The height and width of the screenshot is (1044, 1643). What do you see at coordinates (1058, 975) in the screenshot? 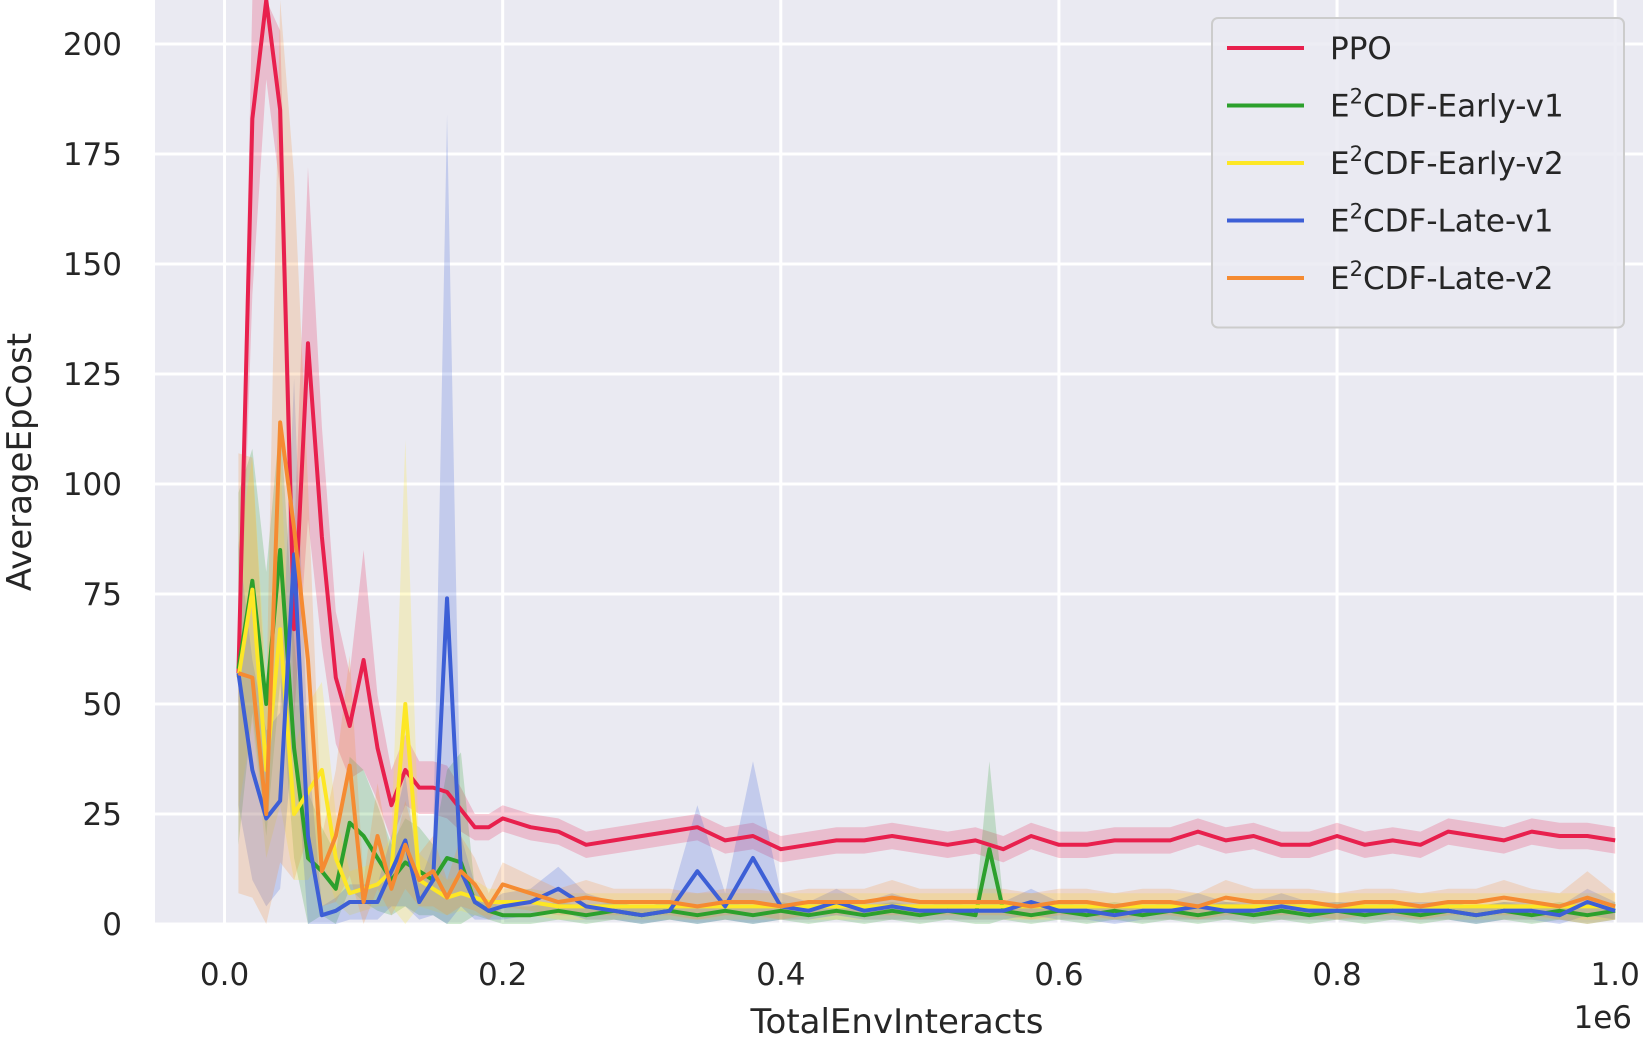
I see `x-tick-label: 0.6` at bounding box center [1058, 975].